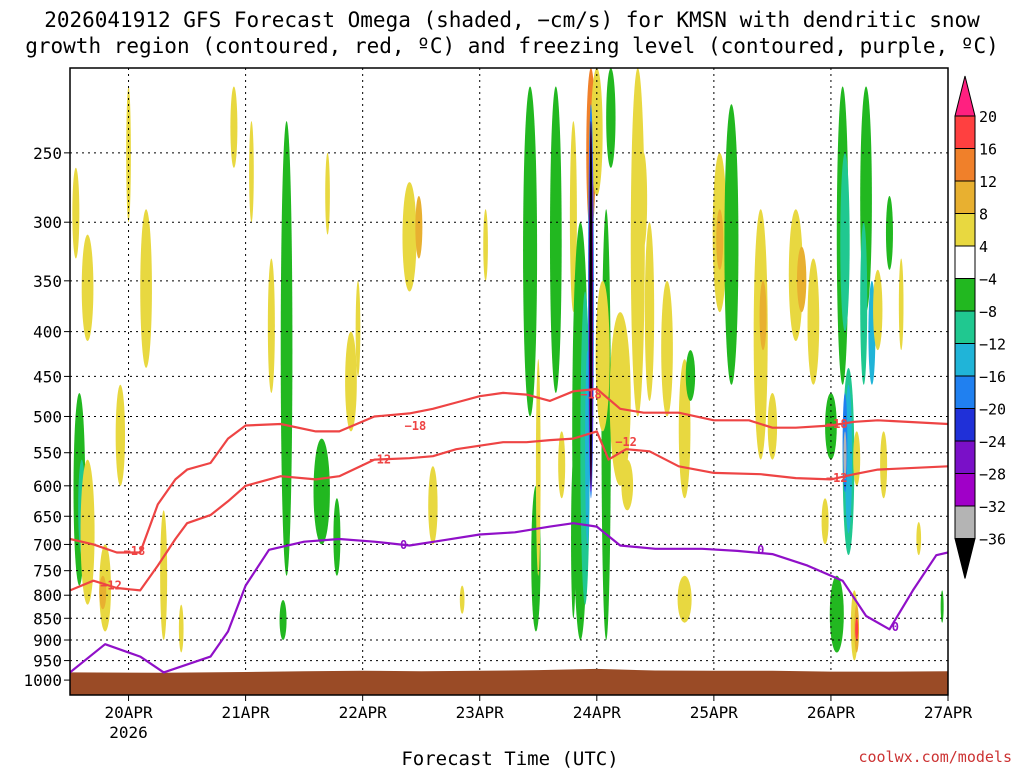 This screenshot has height=768, width=1024. Describe the element at coordinates (895, 627) in the screenshot. I see `freezing-level-0-label-2: 0` at that location.